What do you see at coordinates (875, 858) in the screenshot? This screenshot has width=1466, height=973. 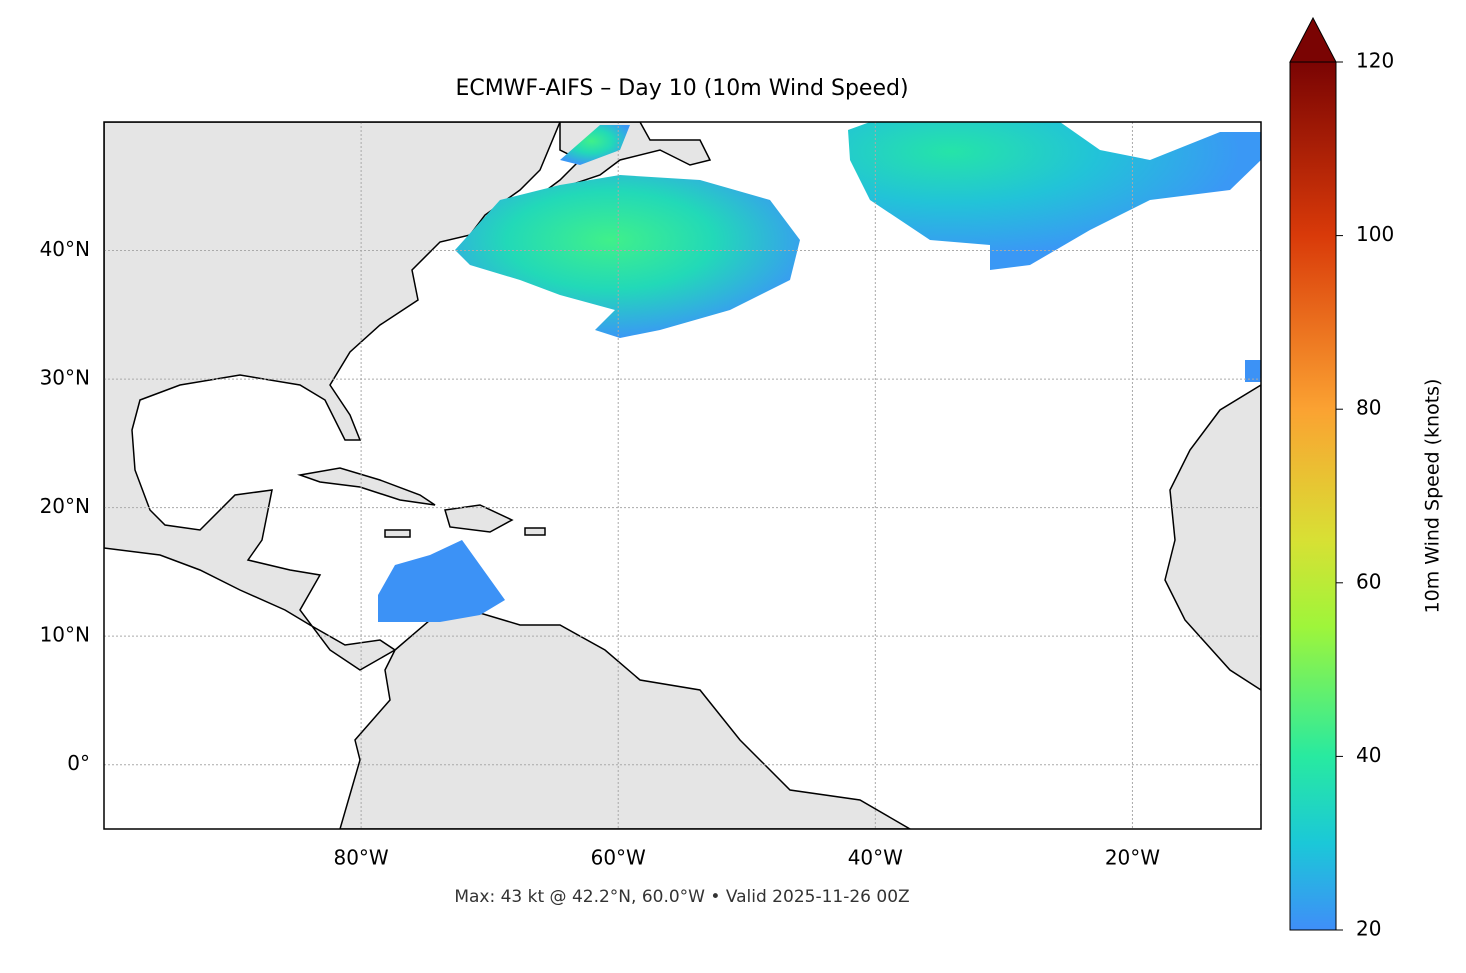 I see `x-tick-label: 40°W` at bounding box center [875, 858].